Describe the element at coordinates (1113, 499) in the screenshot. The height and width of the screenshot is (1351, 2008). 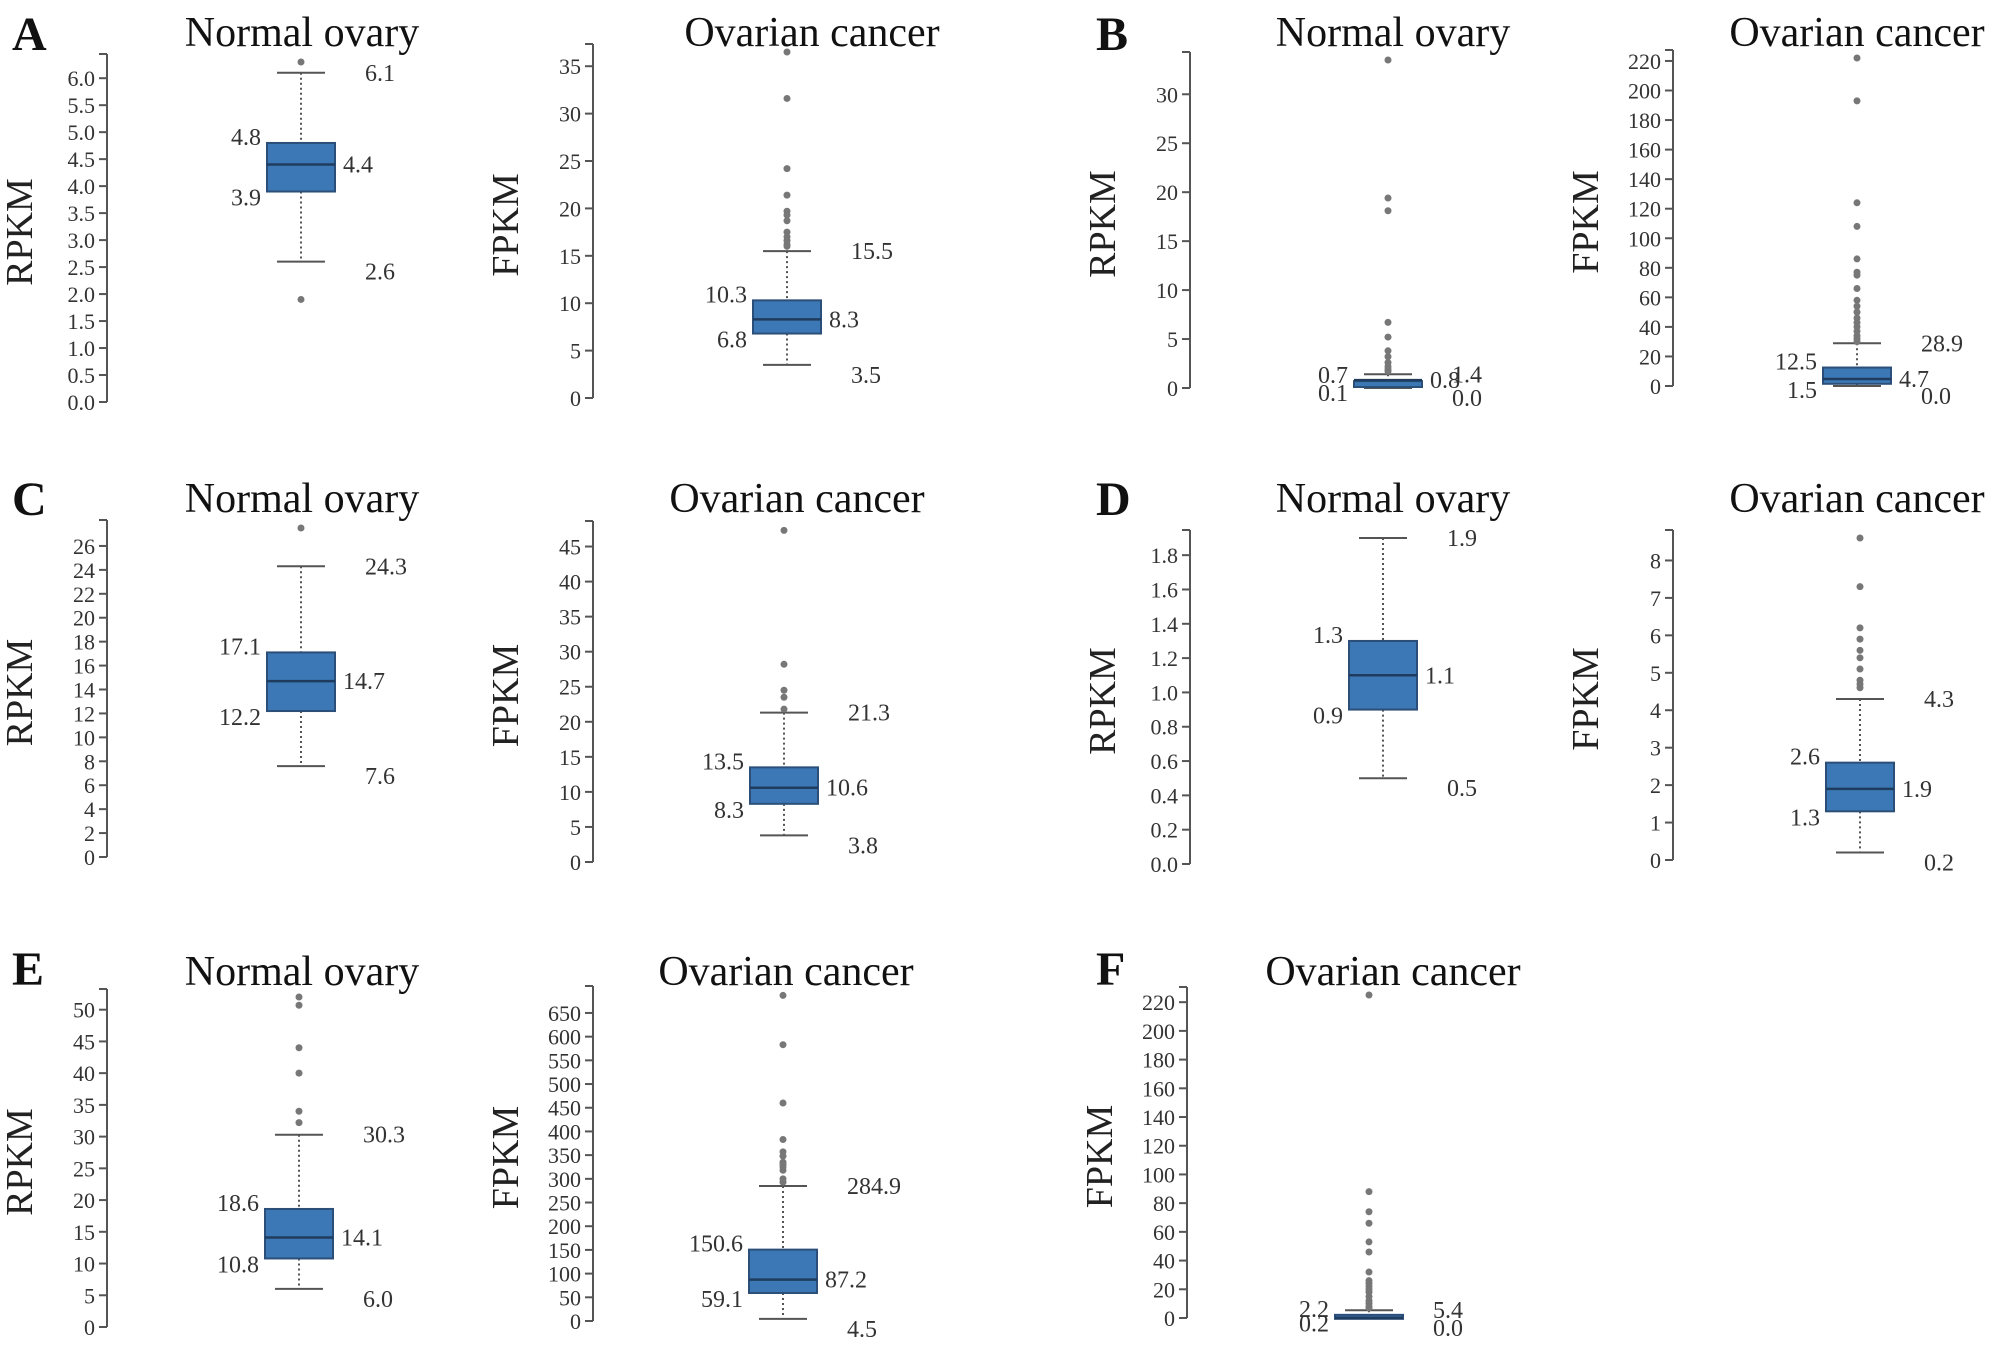
I see `panel-letter-d: D` at that location.